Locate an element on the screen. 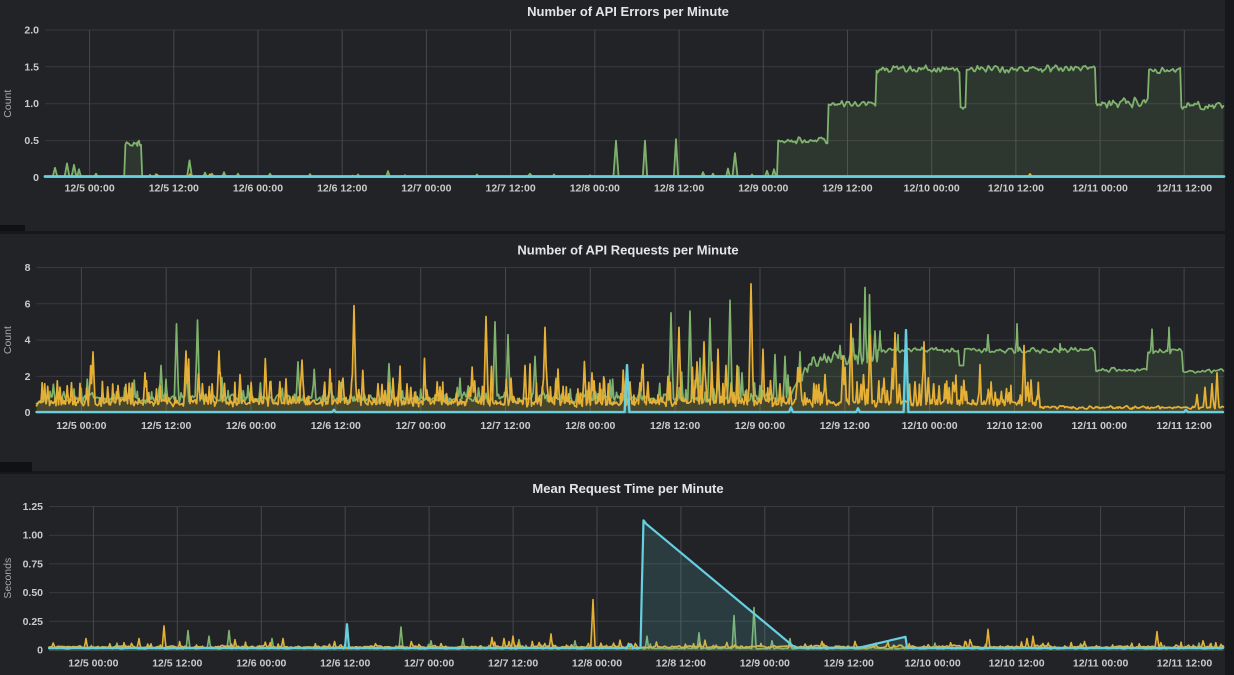 This screenshot has width=1234, height=675. svg-text: 2 is located at coordinates (28, 377).